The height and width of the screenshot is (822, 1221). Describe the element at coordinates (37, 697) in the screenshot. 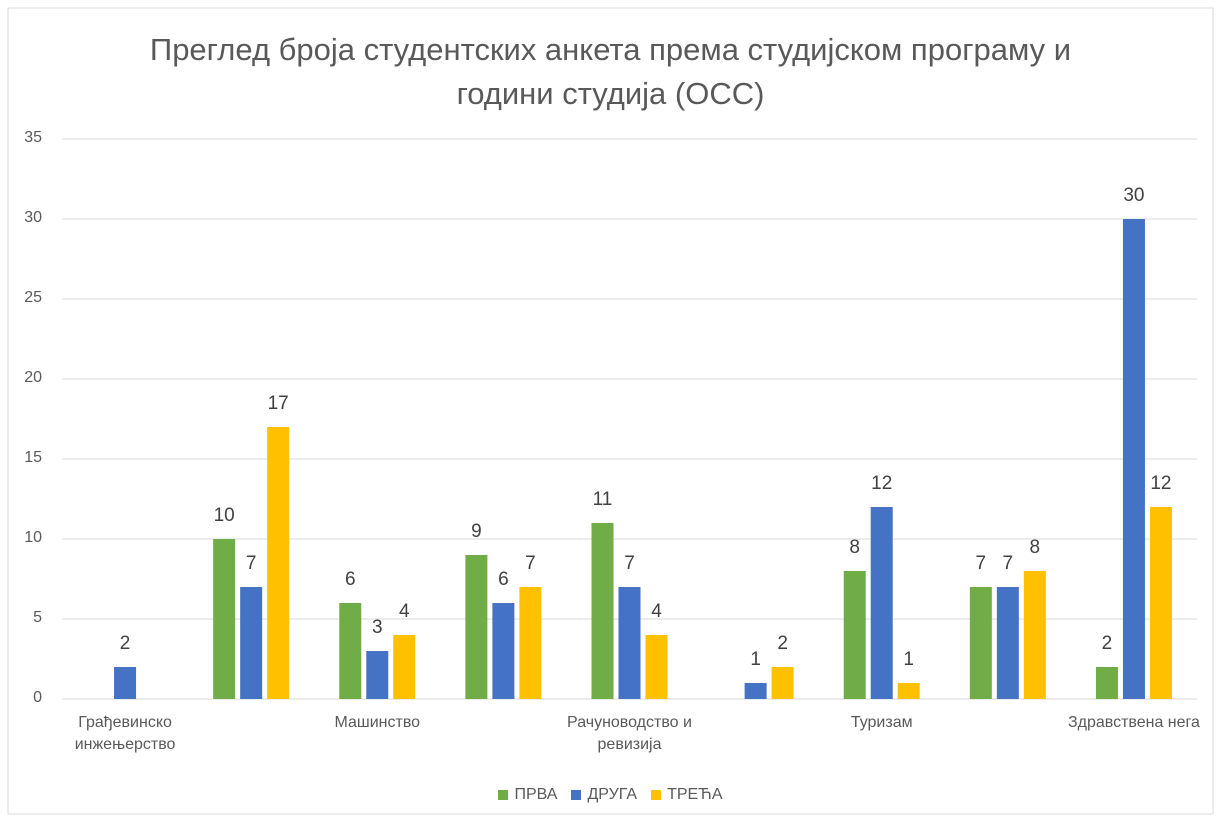

I see `y-tick-label: 0` at that location.